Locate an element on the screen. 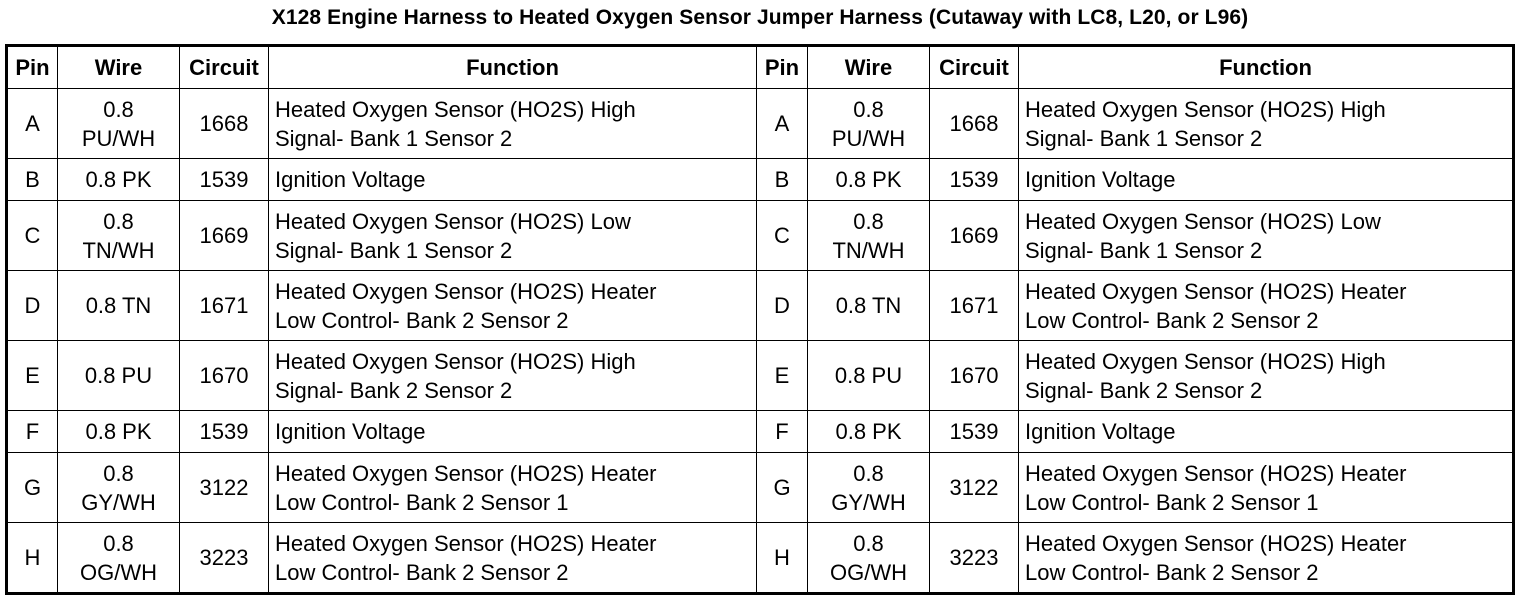  wire-cell-line: OG/WH is located at coordinates (118, 572).